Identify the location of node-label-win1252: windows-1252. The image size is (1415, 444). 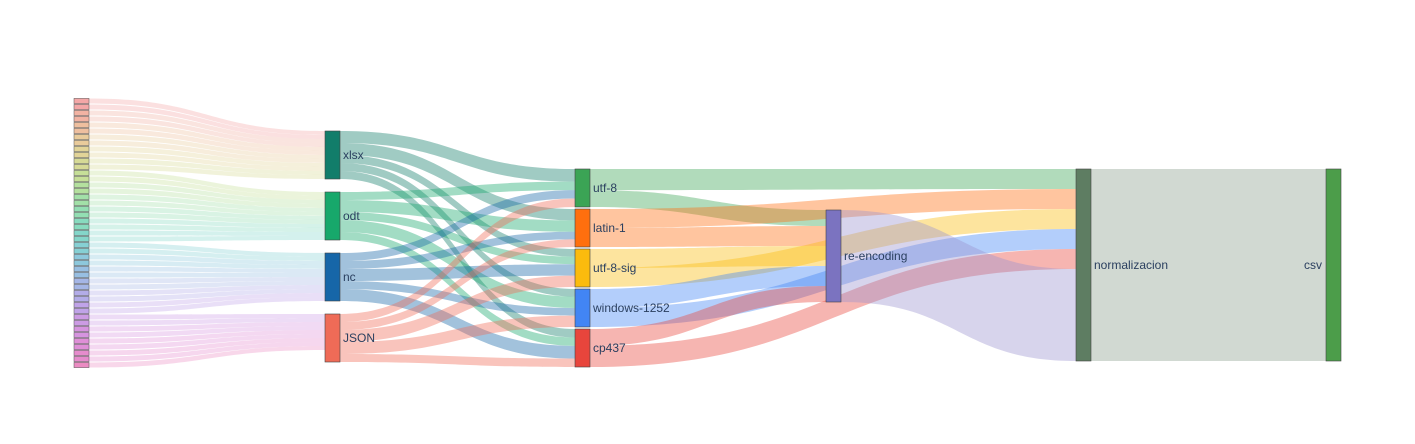
(631, 308).